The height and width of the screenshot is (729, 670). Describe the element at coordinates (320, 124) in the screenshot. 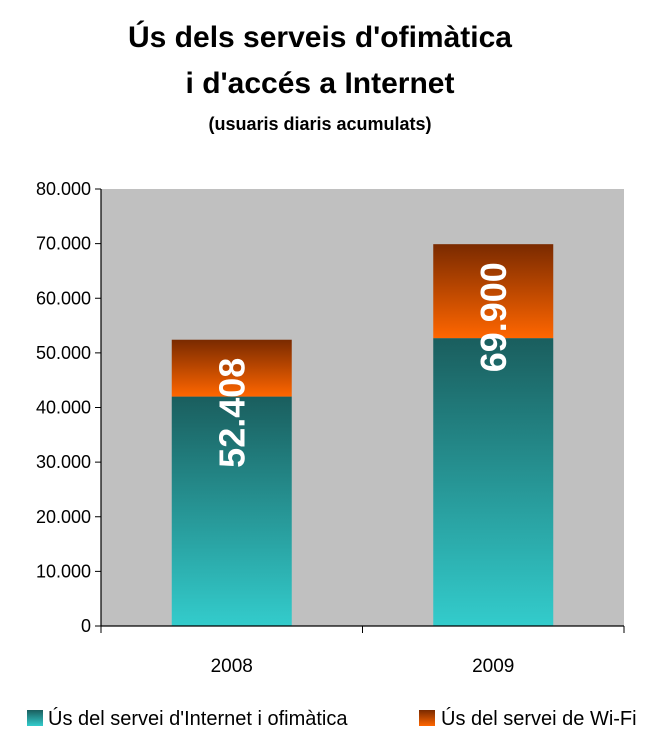

I see `chart-subtitle: (usuaris diaris acumulats)` at that location.